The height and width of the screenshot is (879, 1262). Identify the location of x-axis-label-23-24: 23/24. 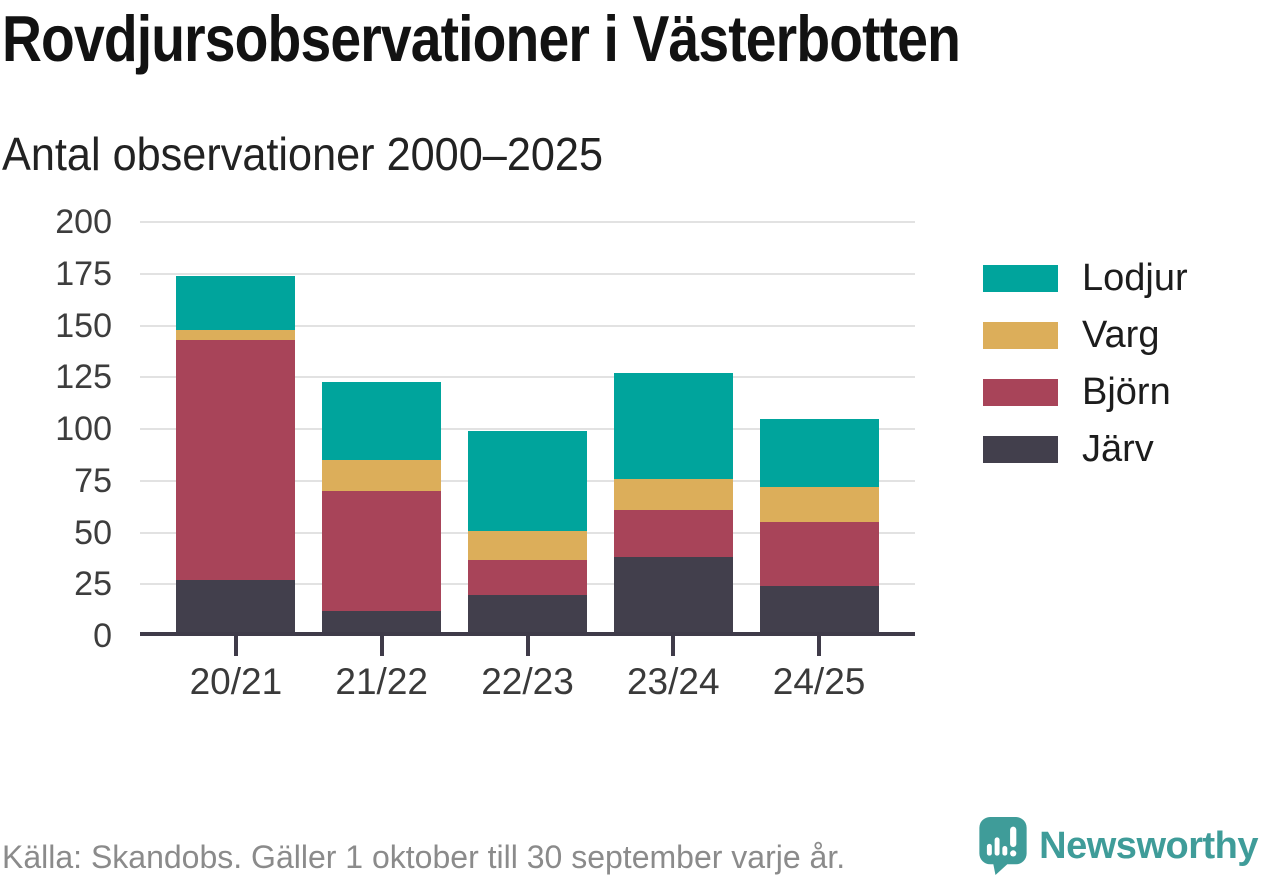
(673, 681).